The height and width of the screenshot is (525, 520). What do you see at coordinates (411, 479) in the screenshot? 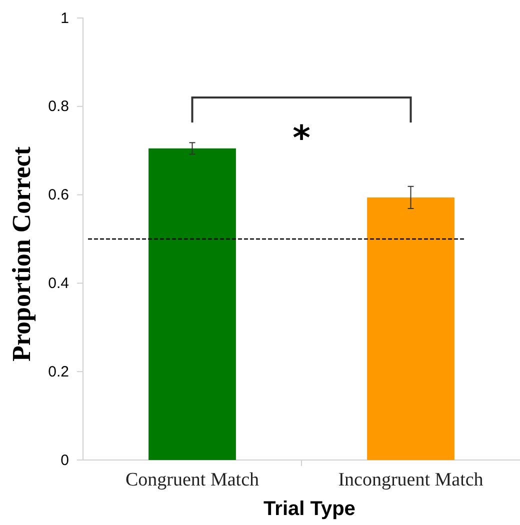
I see `x-tick-label: Incongruent Match` at bounding box center [411, 479].